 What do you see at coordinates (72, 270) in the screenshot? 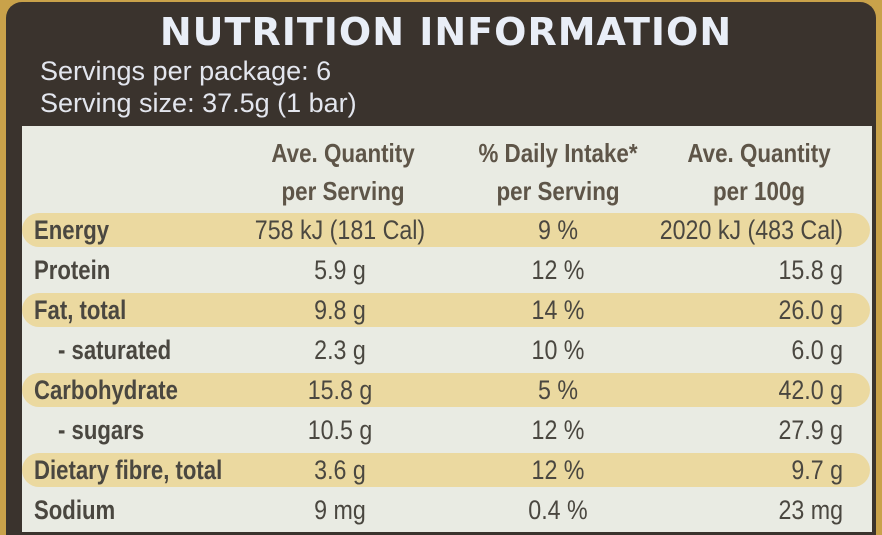
I see `row-label: Protein` at bounding box center [72, 270].